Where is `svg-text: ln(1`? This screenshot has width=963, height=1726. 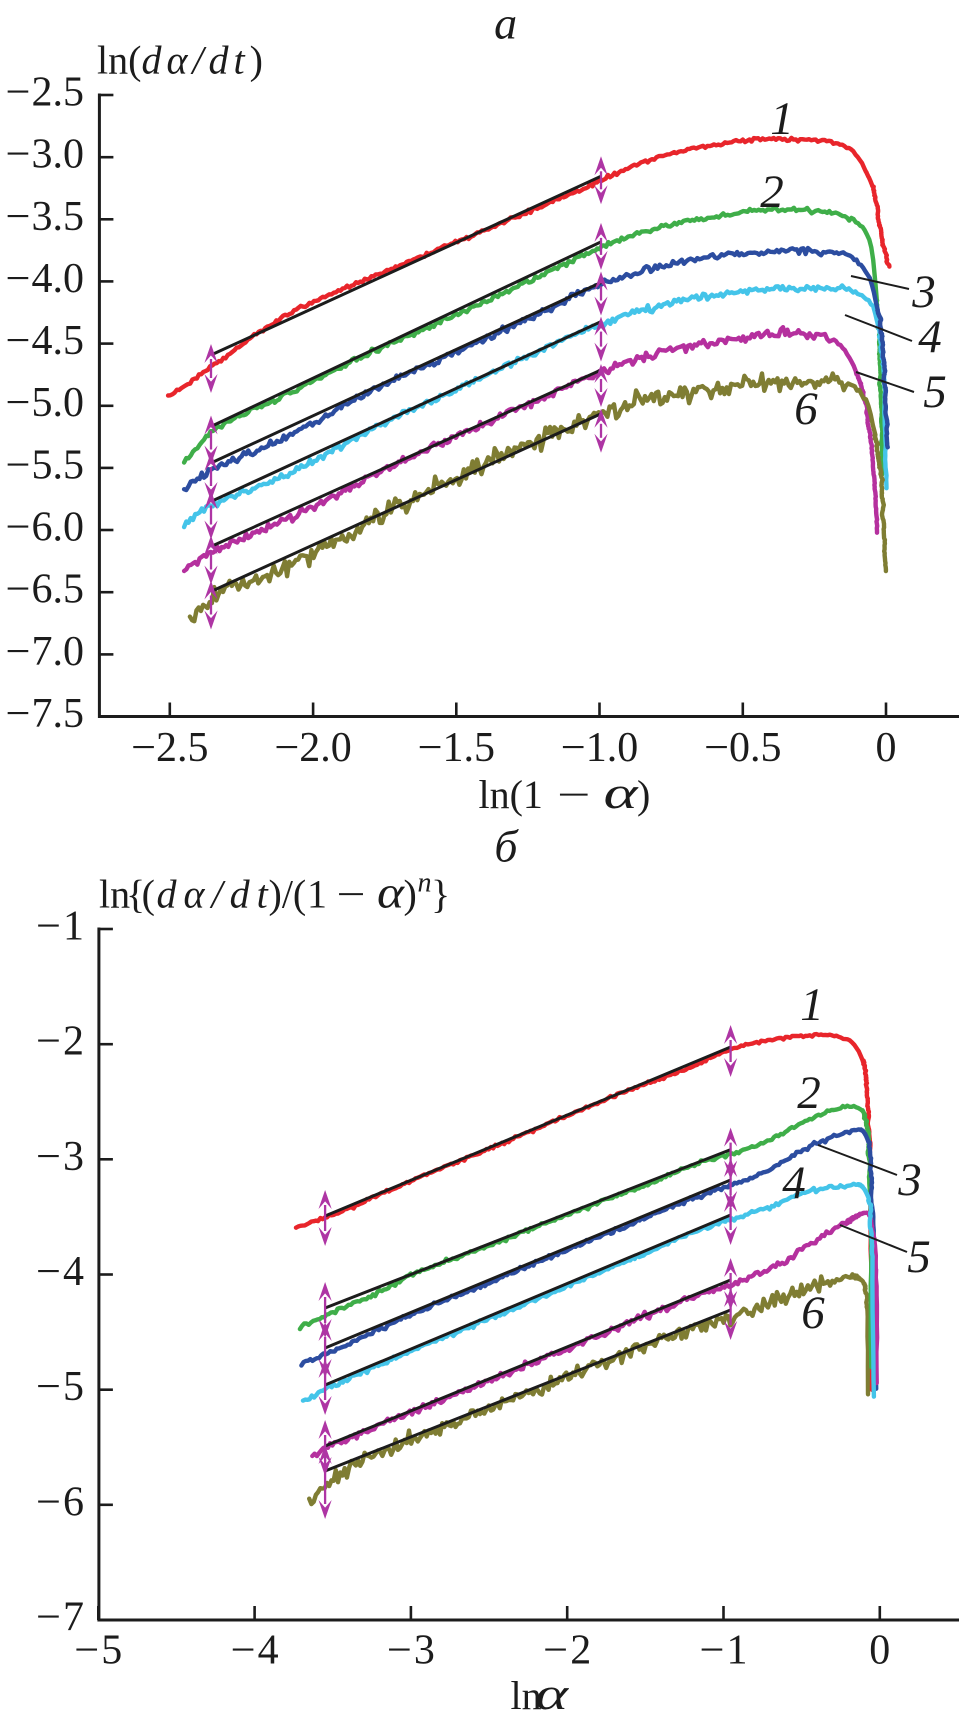
svg-text: ln(1 is located at coordinates (511, 794).